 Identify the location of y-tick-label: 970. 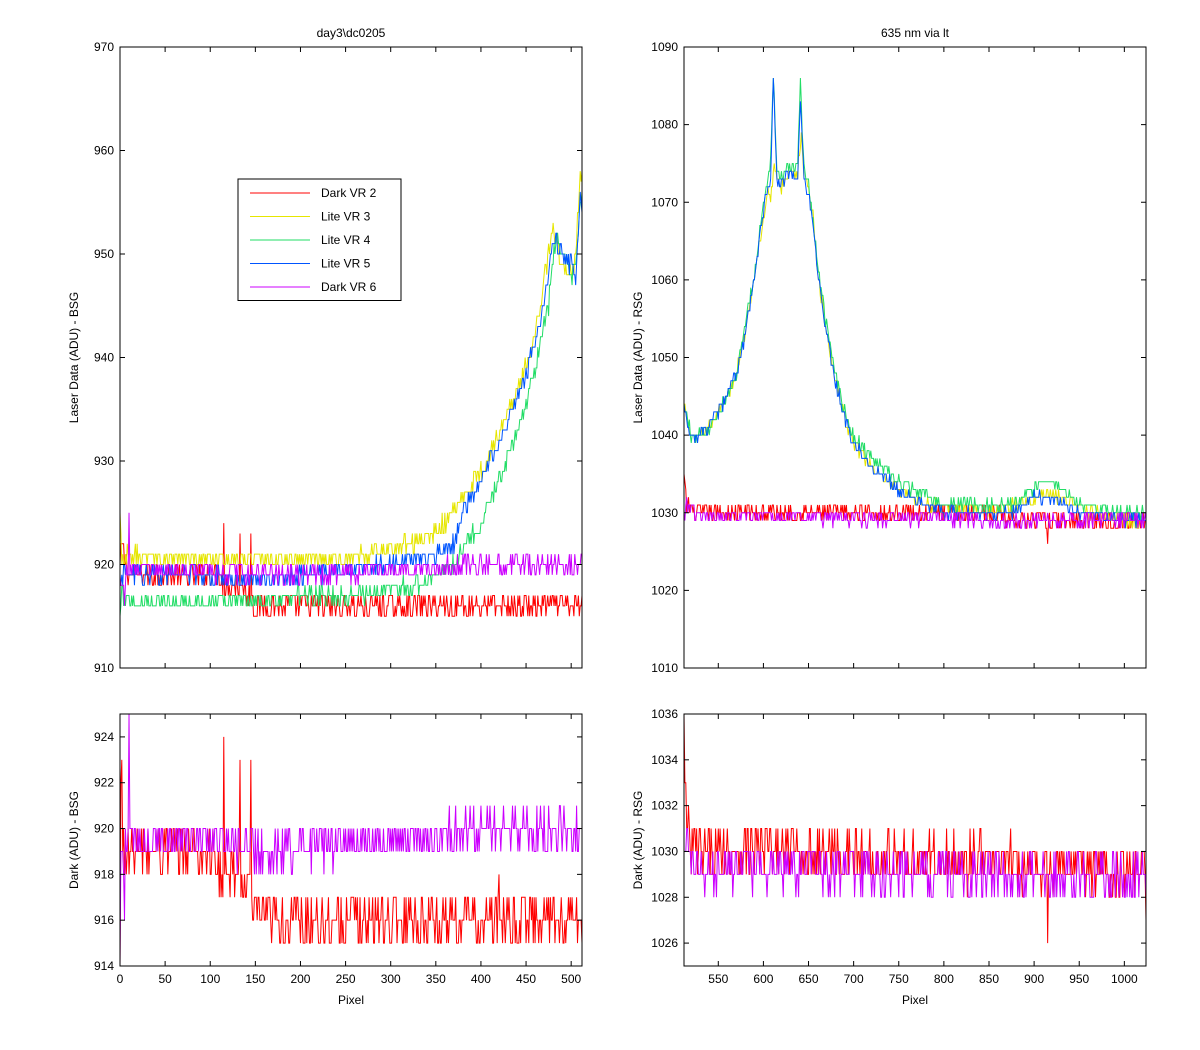
(104, 47).